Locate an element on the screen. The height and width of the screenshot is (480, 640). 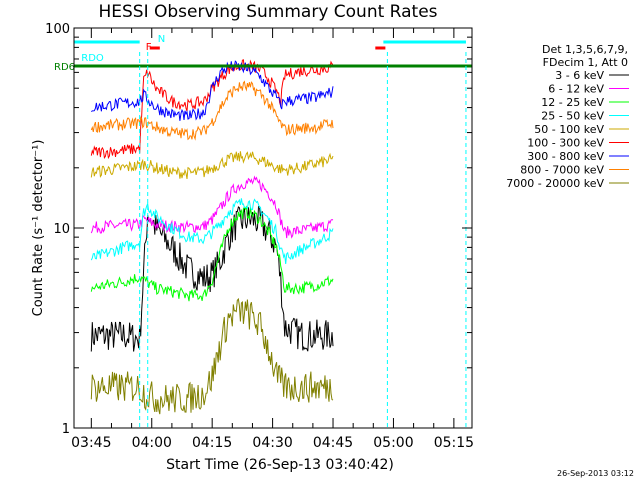
x-axis-label: Start Time (26-Sep-13 03:40:42) is located at coordinates (280, 465).